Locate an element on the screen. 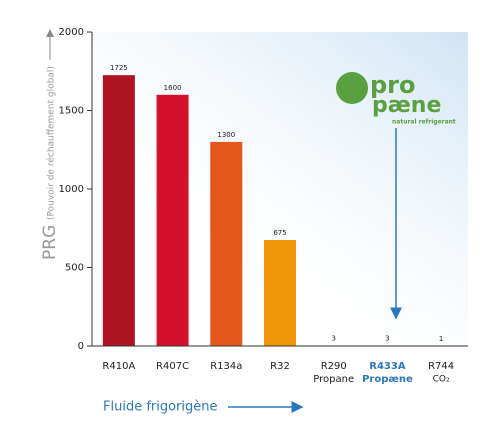 This screenshot has height=443, width=500. logo-part2: pæne is located at coordinates (406, 105).